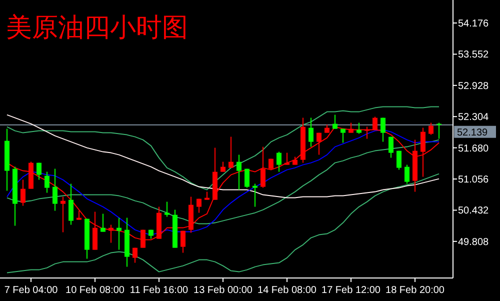 This screenshot has width=500, height=301. Describe the element at coordinates (159, 290) in the screenshot. I see `x-tick-label: 11 Feb 16:00` at that location.